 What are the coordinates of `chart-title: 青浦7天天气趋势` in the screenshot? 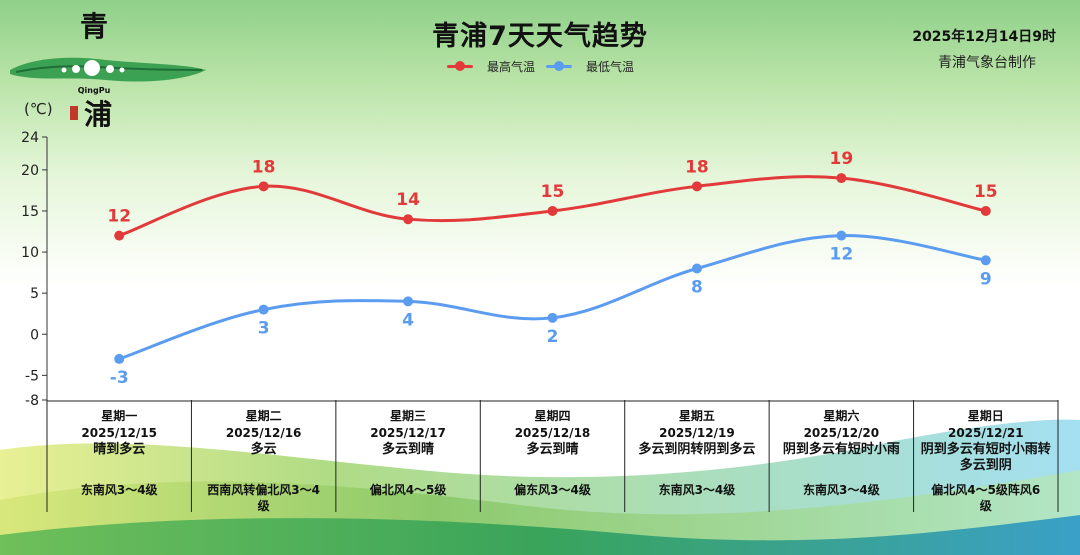 It's located at (540, 36).